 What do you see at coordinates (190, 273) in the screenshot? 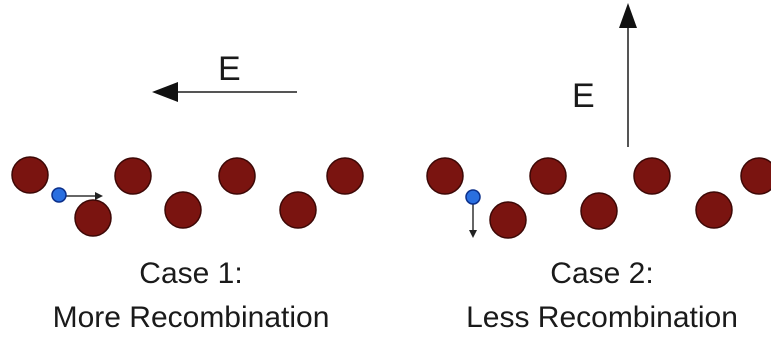
I see `case-1-caption-line-1: Case 1:` at bounding box center [190, 273].